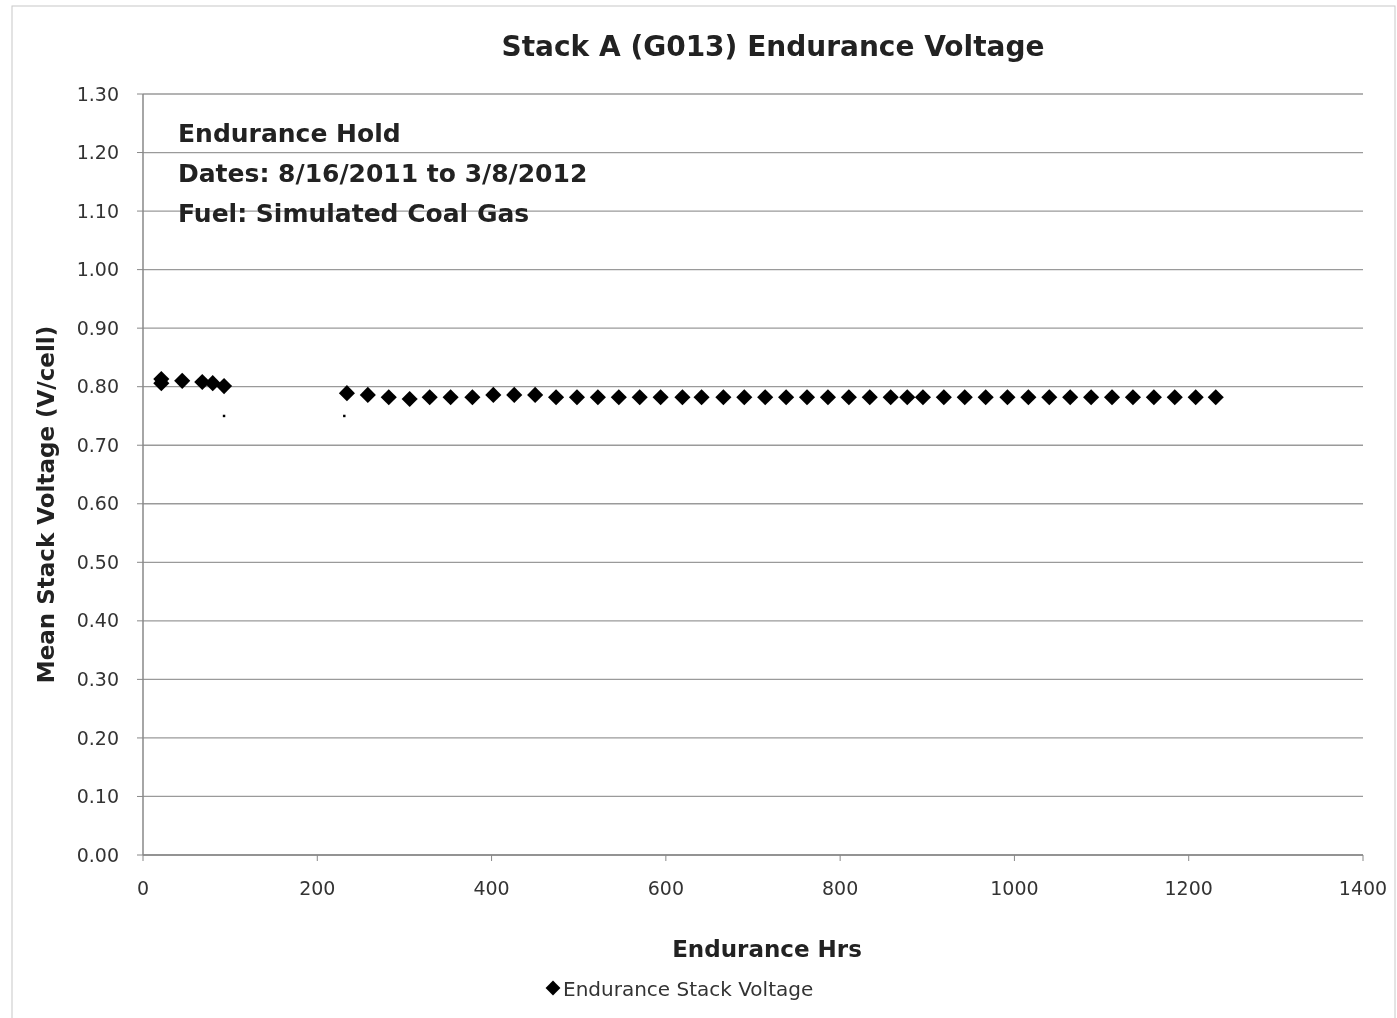 The image size is (1397, 1018). Describe the element at coordinates (1363, 888) in the screenshot. I see `x-tick-label: 1400` at that location.